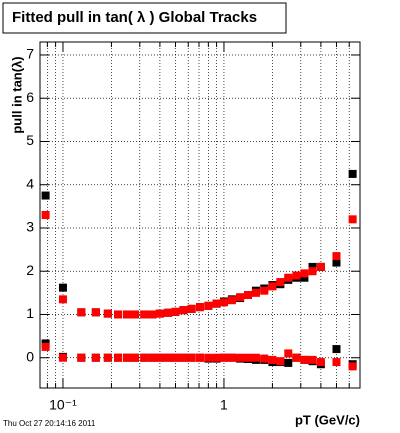  I want to click on y-axis-label: pull in tan(λ), so click(16, 94).